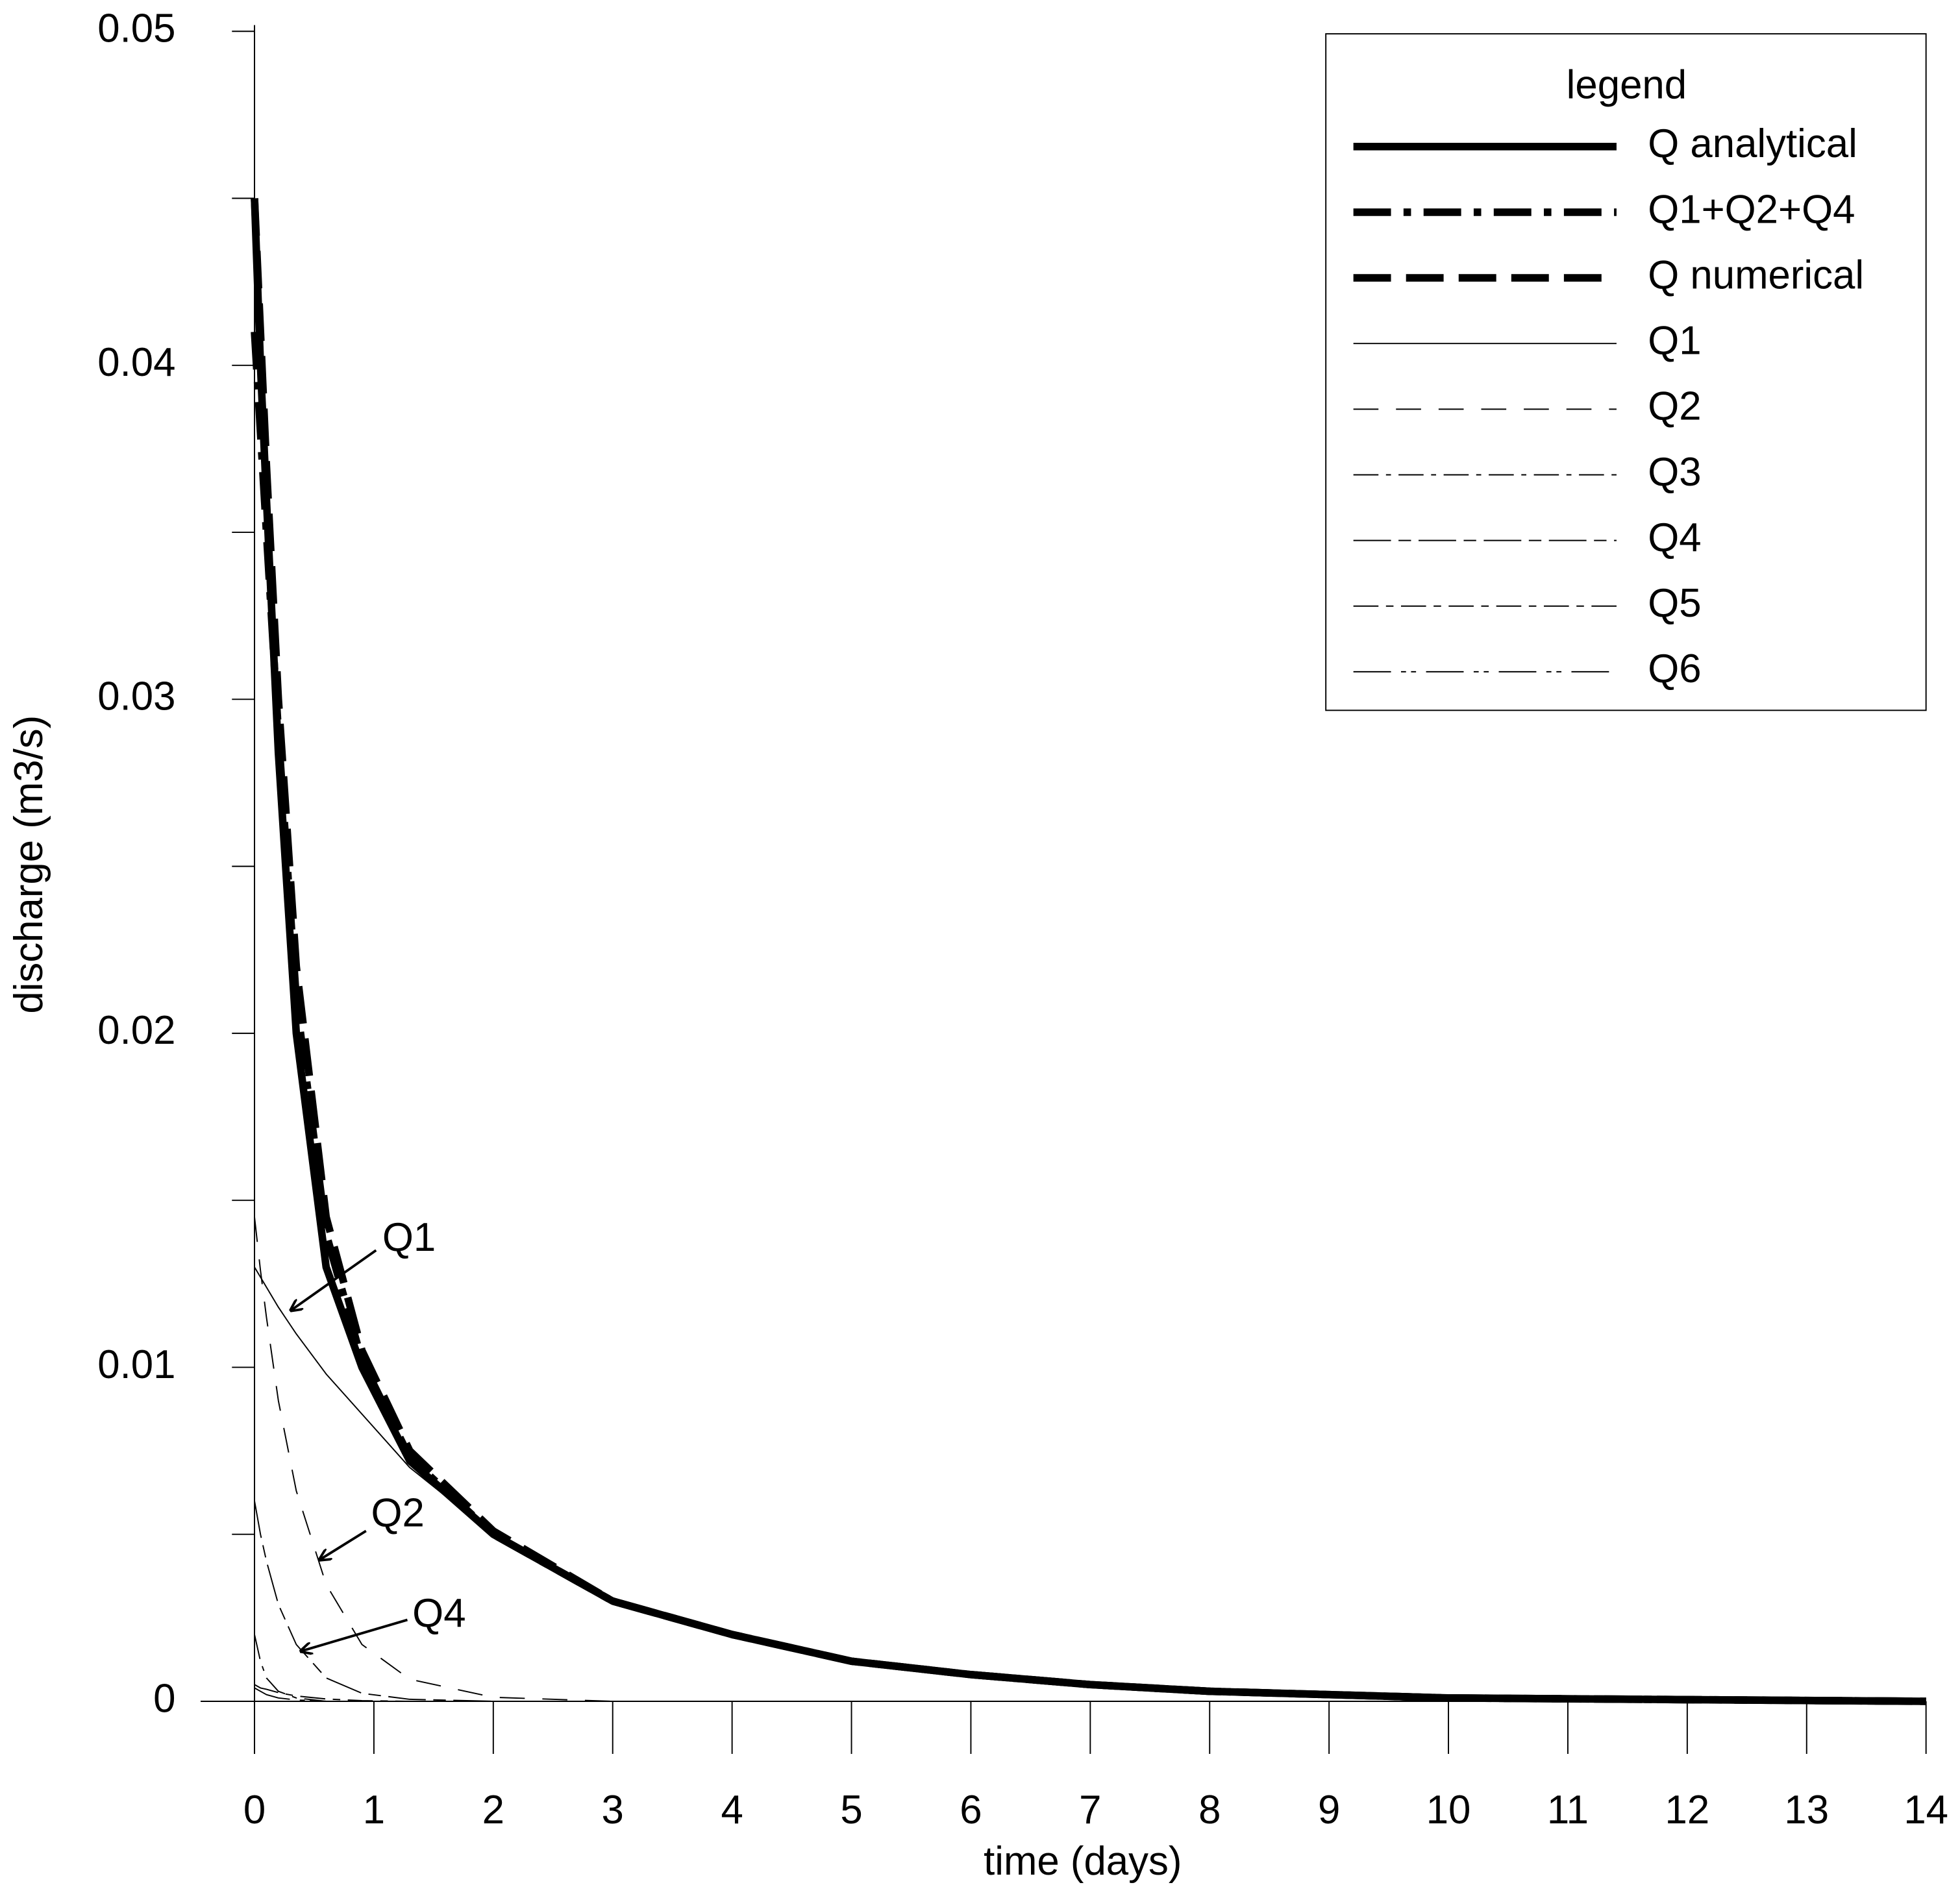 This screenshot has height=1898, width=1960. What do you see at coordinates (1627, 84) in the screenshot?
I see `legend-title: legend` at bounding box center [1627, 84].